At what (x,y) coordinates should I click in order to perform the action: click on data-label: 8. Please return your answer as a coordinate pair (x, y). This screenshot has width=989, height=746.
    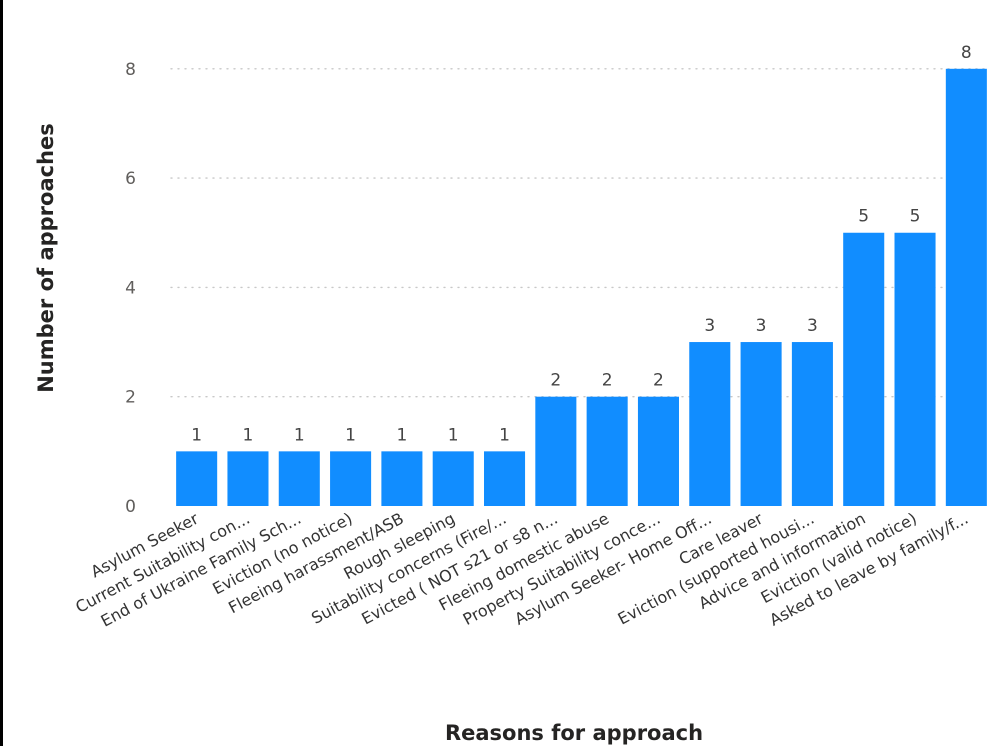
    Looking at the image, I should click on (966, 53).